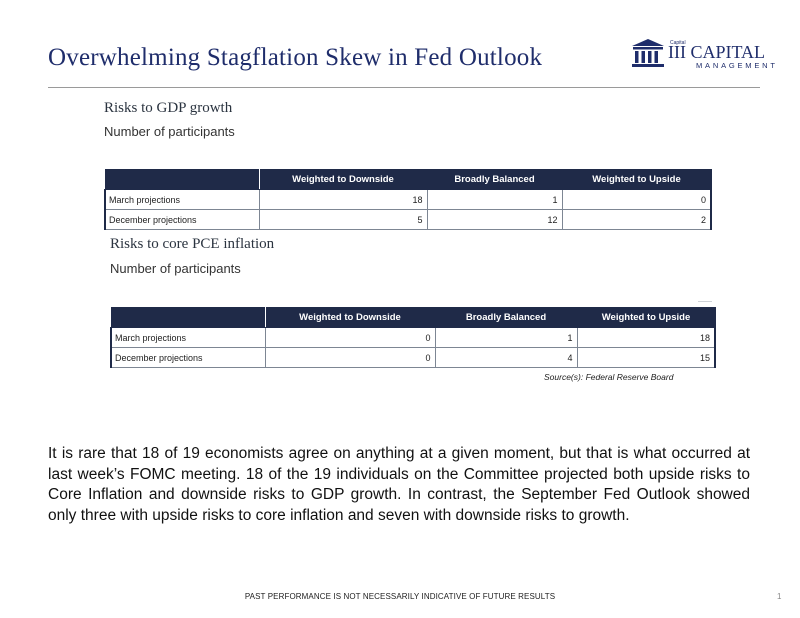 The image size is (800, 618). Describe the element at coordinates (678, 43) in the screenshot. I see `logo-small-text: Capital` at that location.